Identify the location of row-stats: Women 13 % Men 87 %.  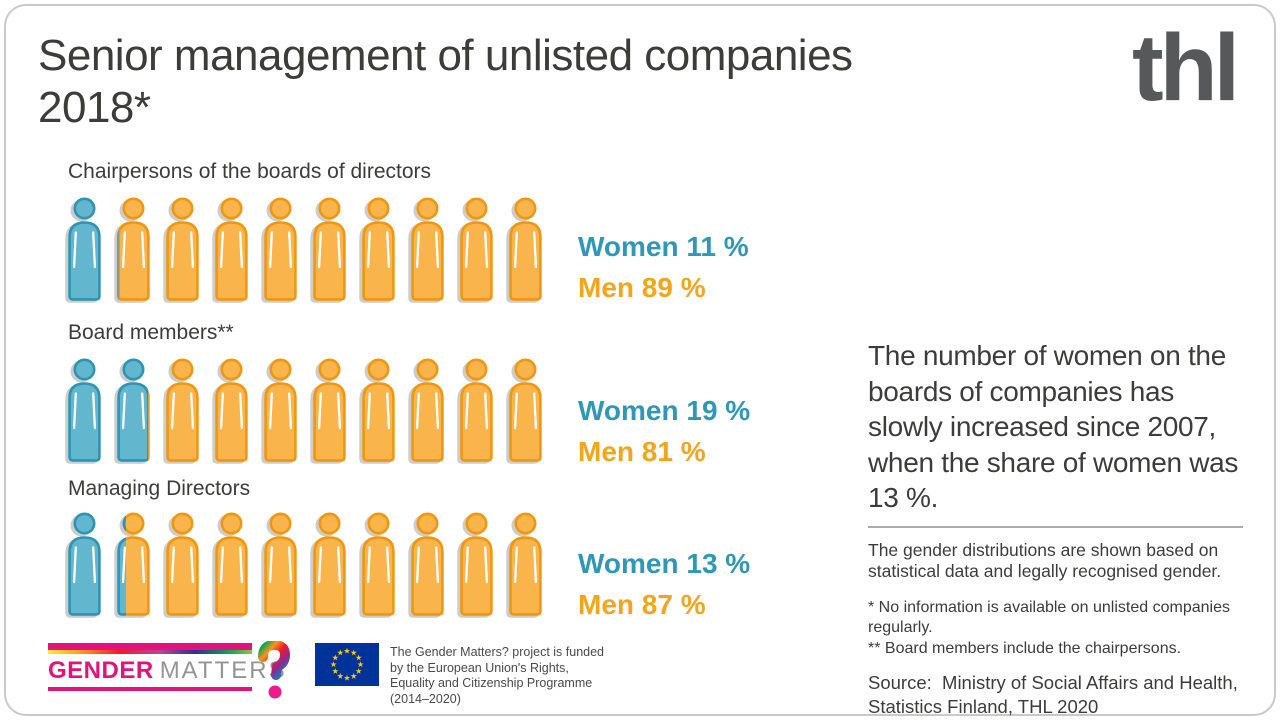
(664, 584).